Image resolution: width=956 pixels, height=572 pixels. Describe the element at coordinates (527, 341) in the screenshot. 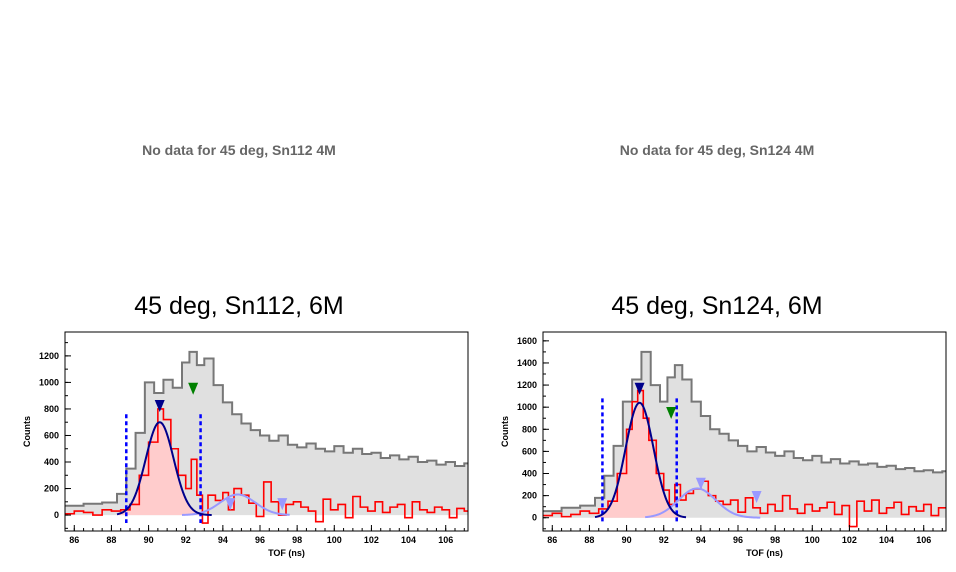

I see `y-tick-label-8: 1600` at that location.